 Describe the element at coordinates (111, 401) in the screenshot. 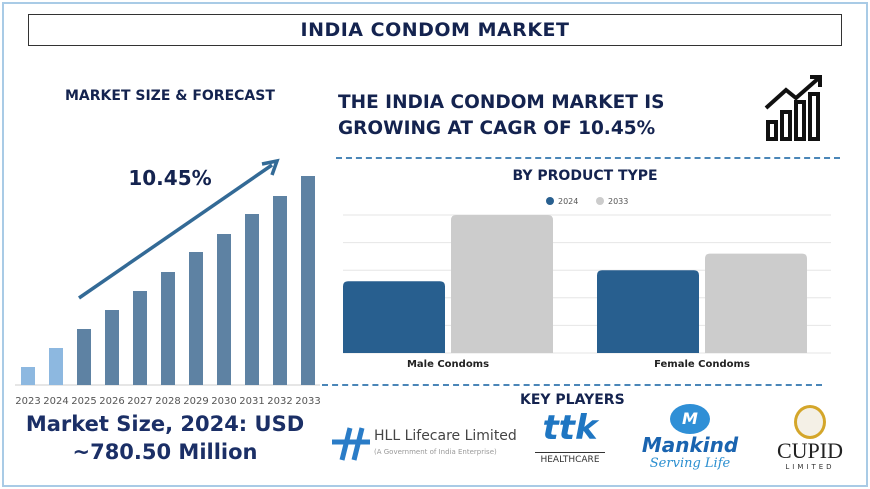

I see `tick-label-2026: 2026` at that location.